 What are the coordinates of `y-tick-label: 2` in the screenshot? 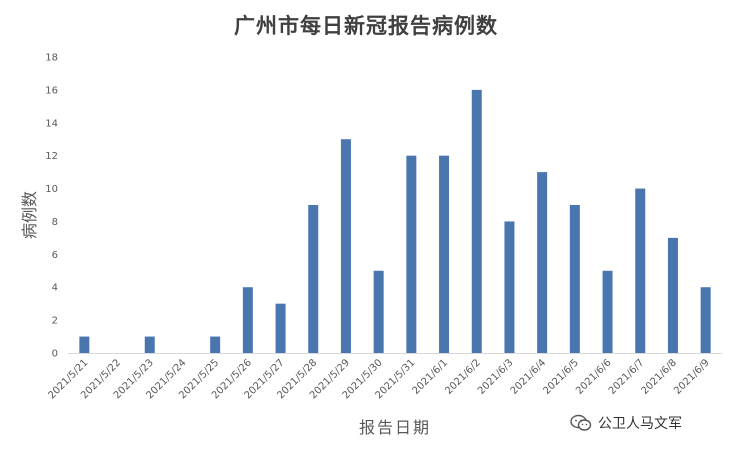 It's located at (55, 321).